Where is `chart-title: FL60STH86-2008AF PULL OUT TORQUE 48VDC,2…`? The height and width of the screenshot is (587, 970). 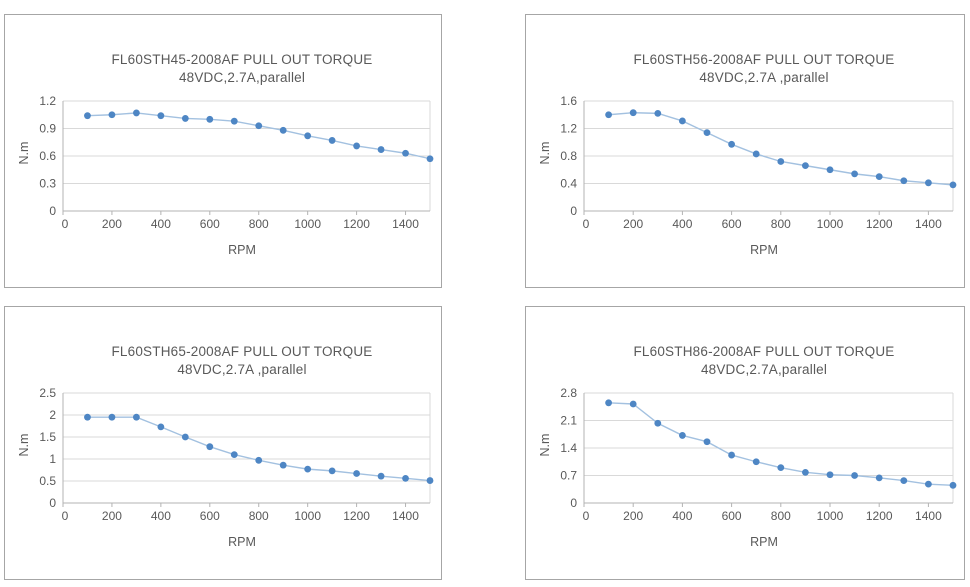 chart-title: FL60STH86-2008AF PULL OUT TORQUE 48VDC,2… is located at coordinates (764, 361).